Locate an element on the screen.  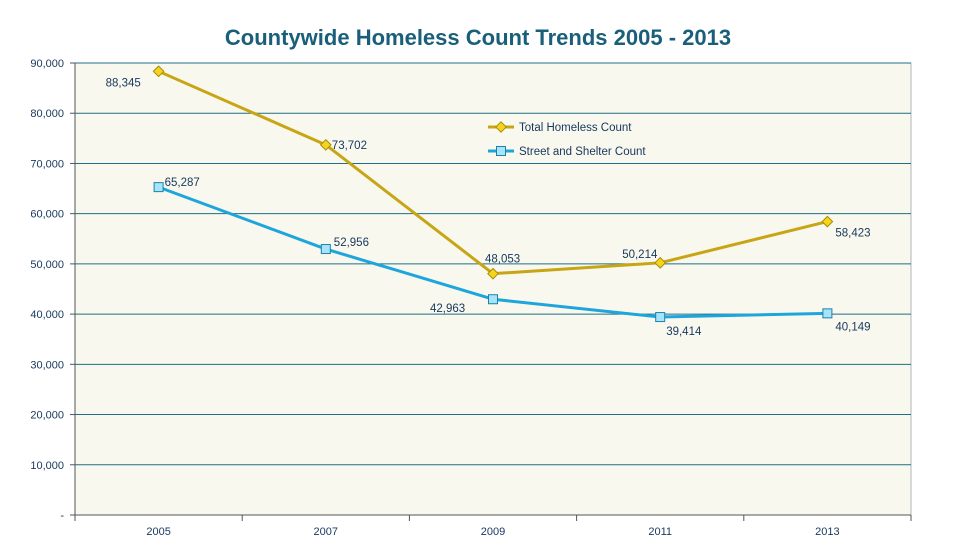
data-label: 65,287 is located at coordinates (182, 183).